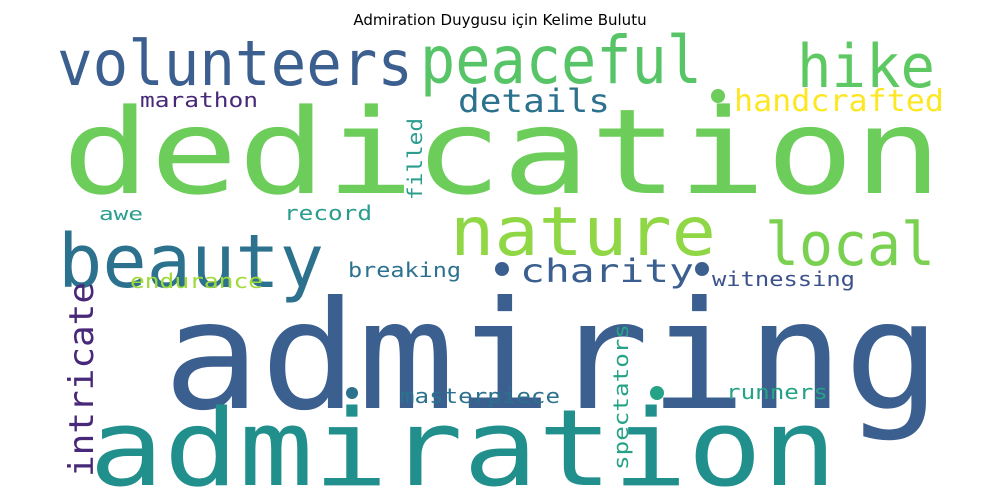 Image resolution: width=1000 pixels, height=500 pixels. I want to click on word-nature: nature, so click(583, 232).